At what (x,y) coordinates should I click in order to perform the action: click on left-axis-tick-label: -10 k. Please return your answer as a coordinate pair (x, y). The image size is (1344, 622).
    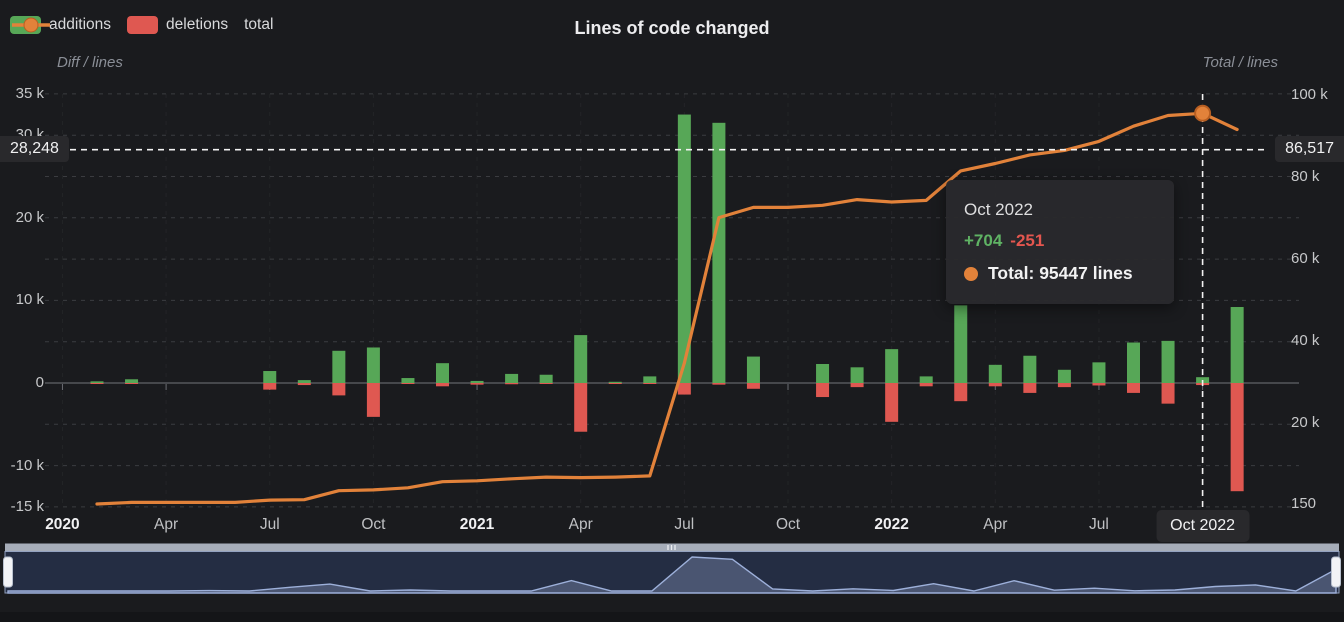
    Looking at the image, I should click on (27, 465).